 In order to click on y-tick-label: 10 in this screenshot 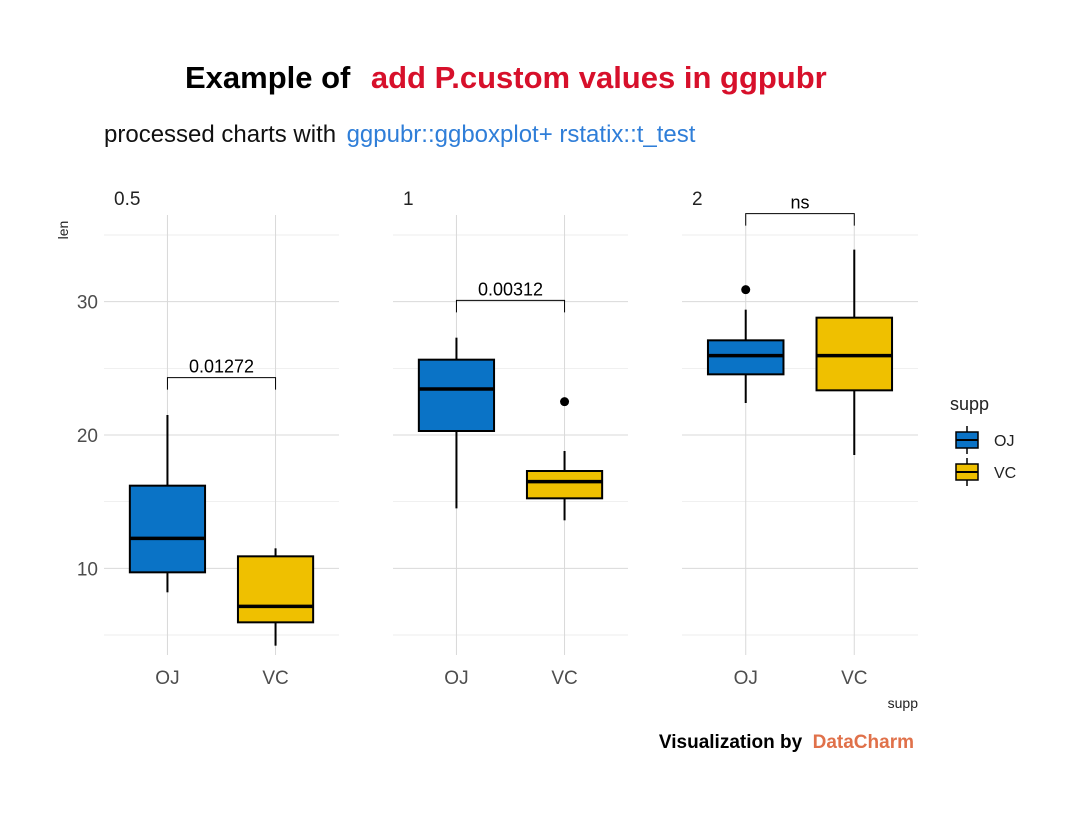, I will do `click(87, 569)`.